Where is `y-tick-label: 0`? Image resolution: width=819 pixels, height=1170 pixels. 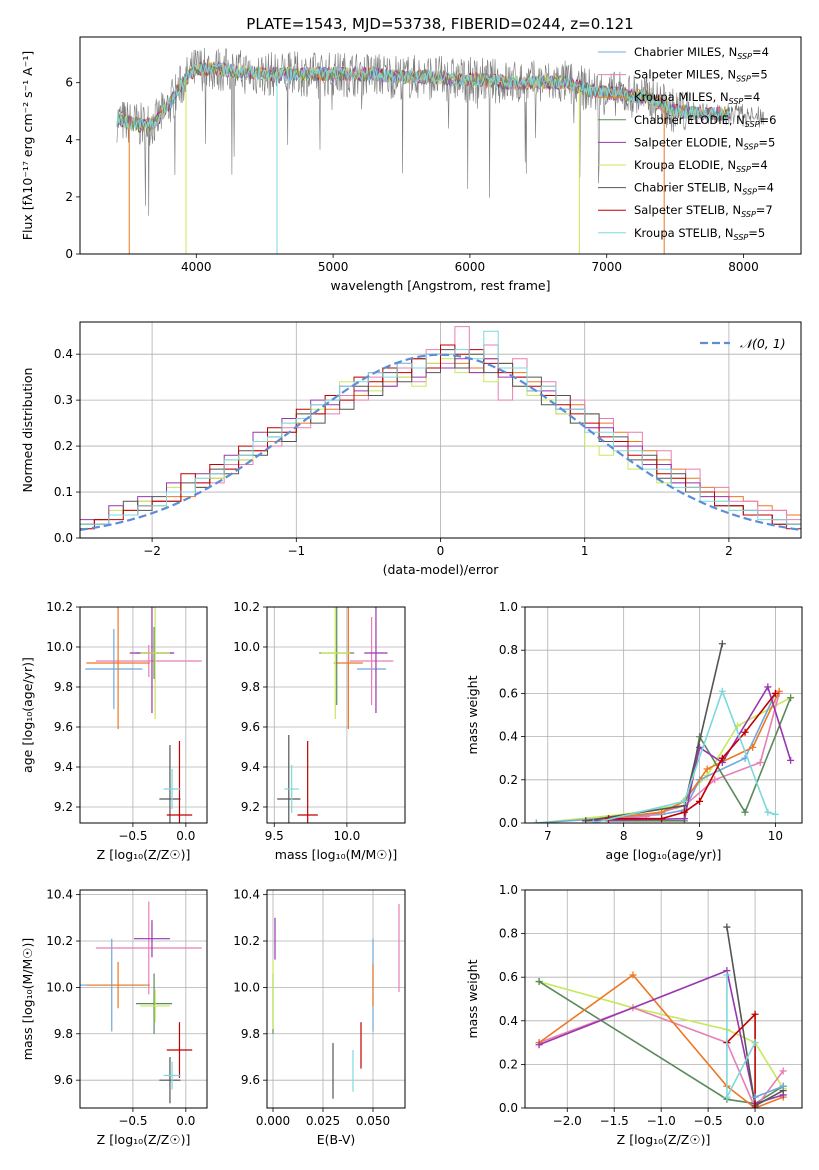
y-tick-label: 0 is located at coordinates (69, 254).